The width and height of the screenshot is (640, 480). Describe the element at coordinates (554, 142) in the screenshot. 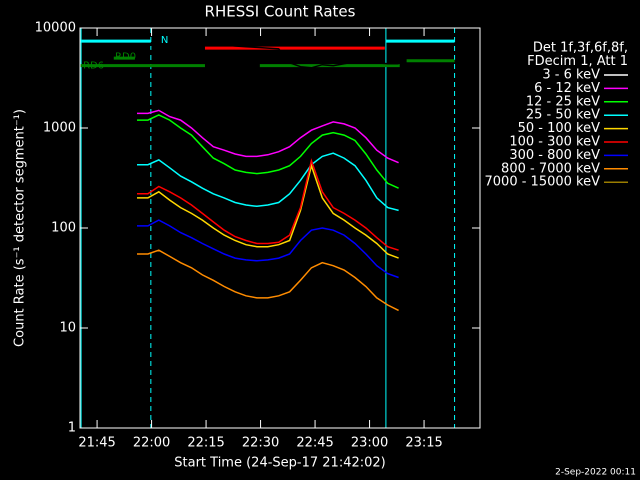

I see `legend-label: 100 - 300 keV` at that location.